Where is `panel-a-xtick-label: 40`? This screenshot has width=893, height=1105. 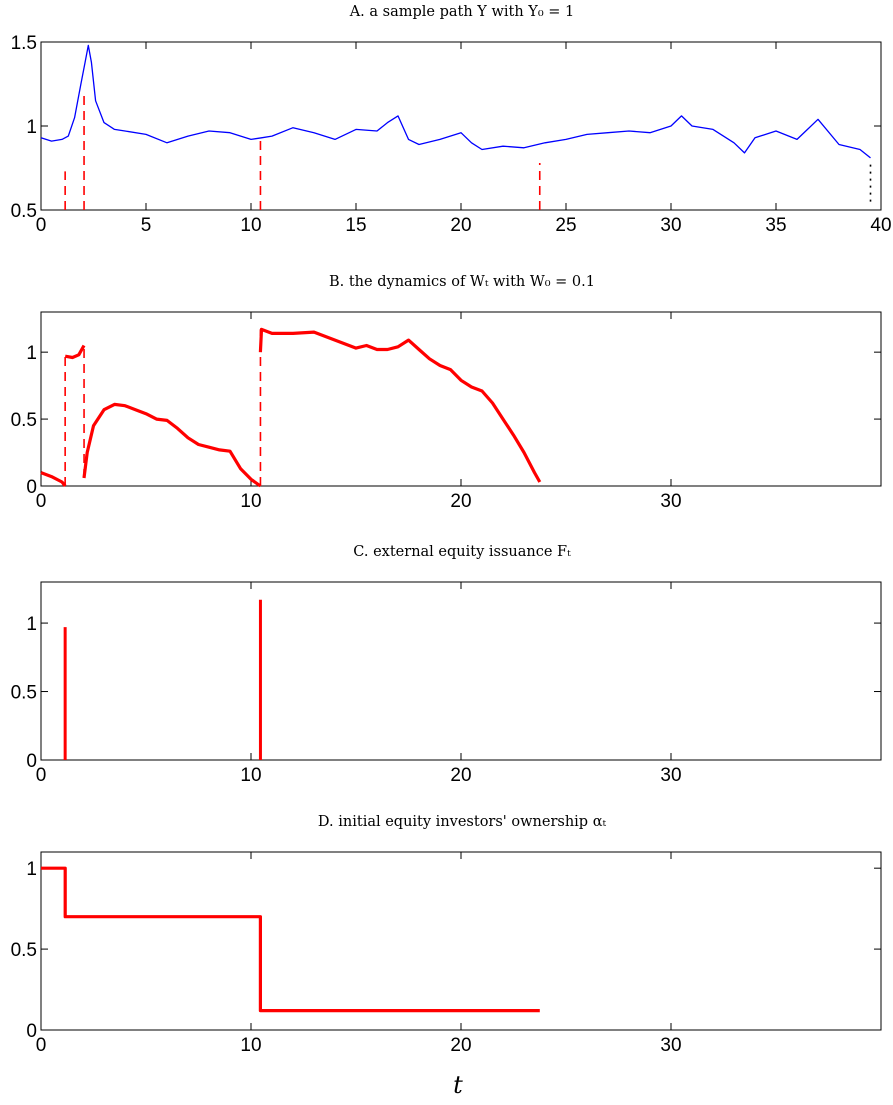 panel-a-xtick-label: 40 is located at coordinates (880, 225).